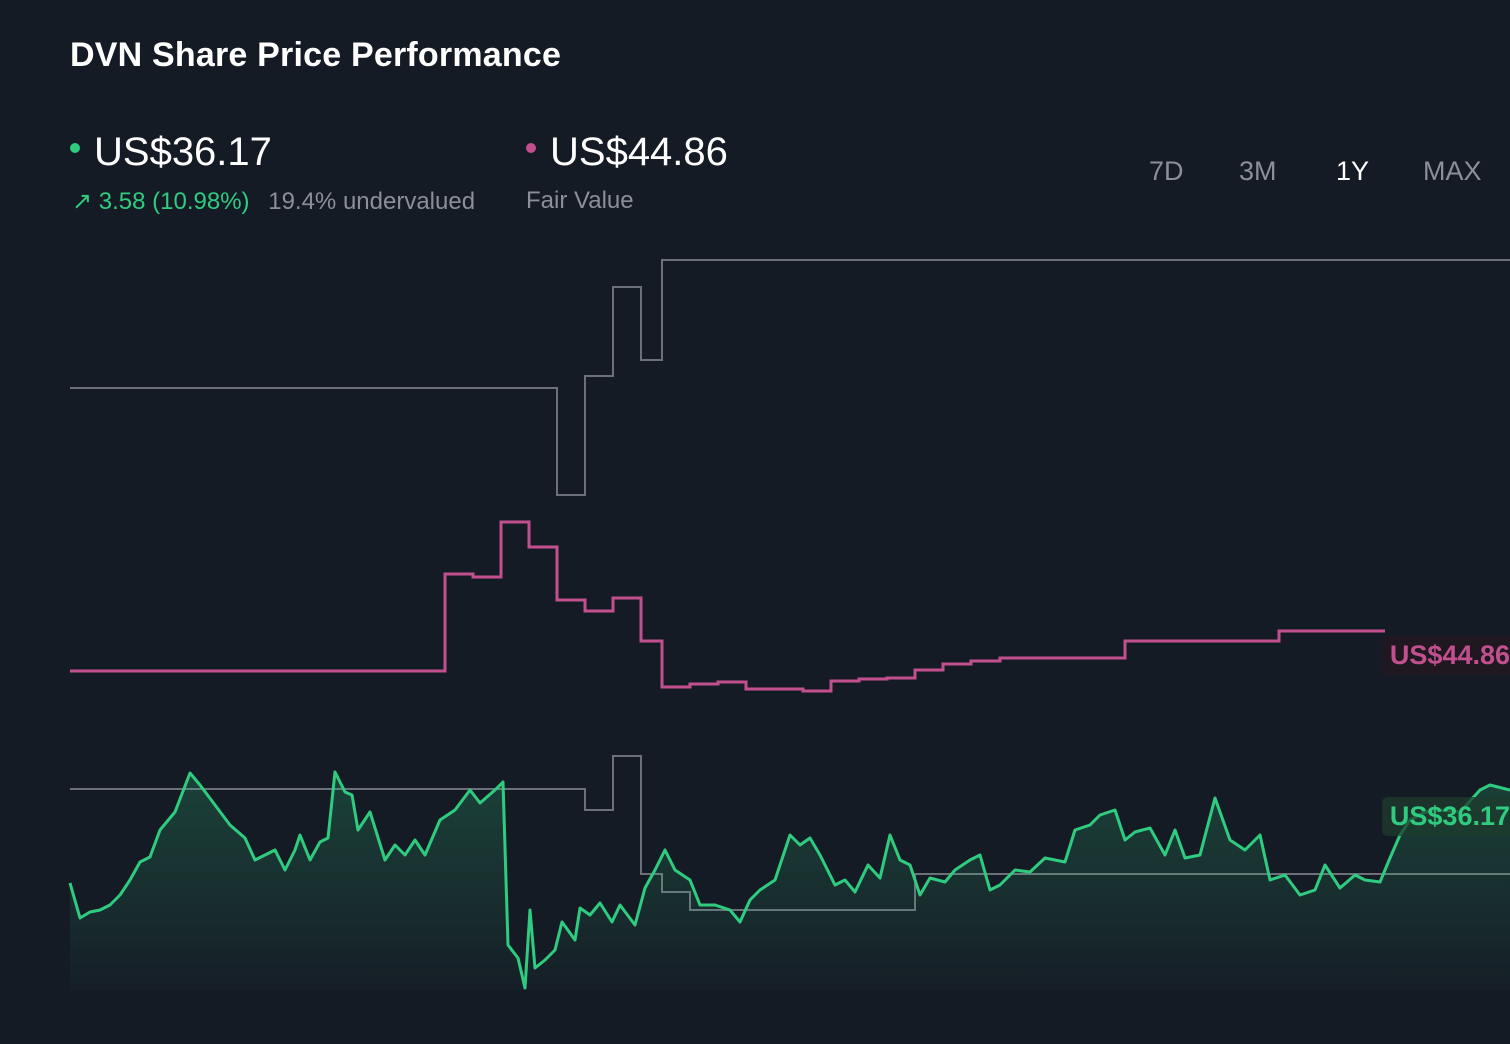 Image resolution: width=1510 pixels, height=1044 pixels. Describe the element at coordinates (372, 201) in the screenshot. I see `valuation-status: 19.4% undervalued` at that location.